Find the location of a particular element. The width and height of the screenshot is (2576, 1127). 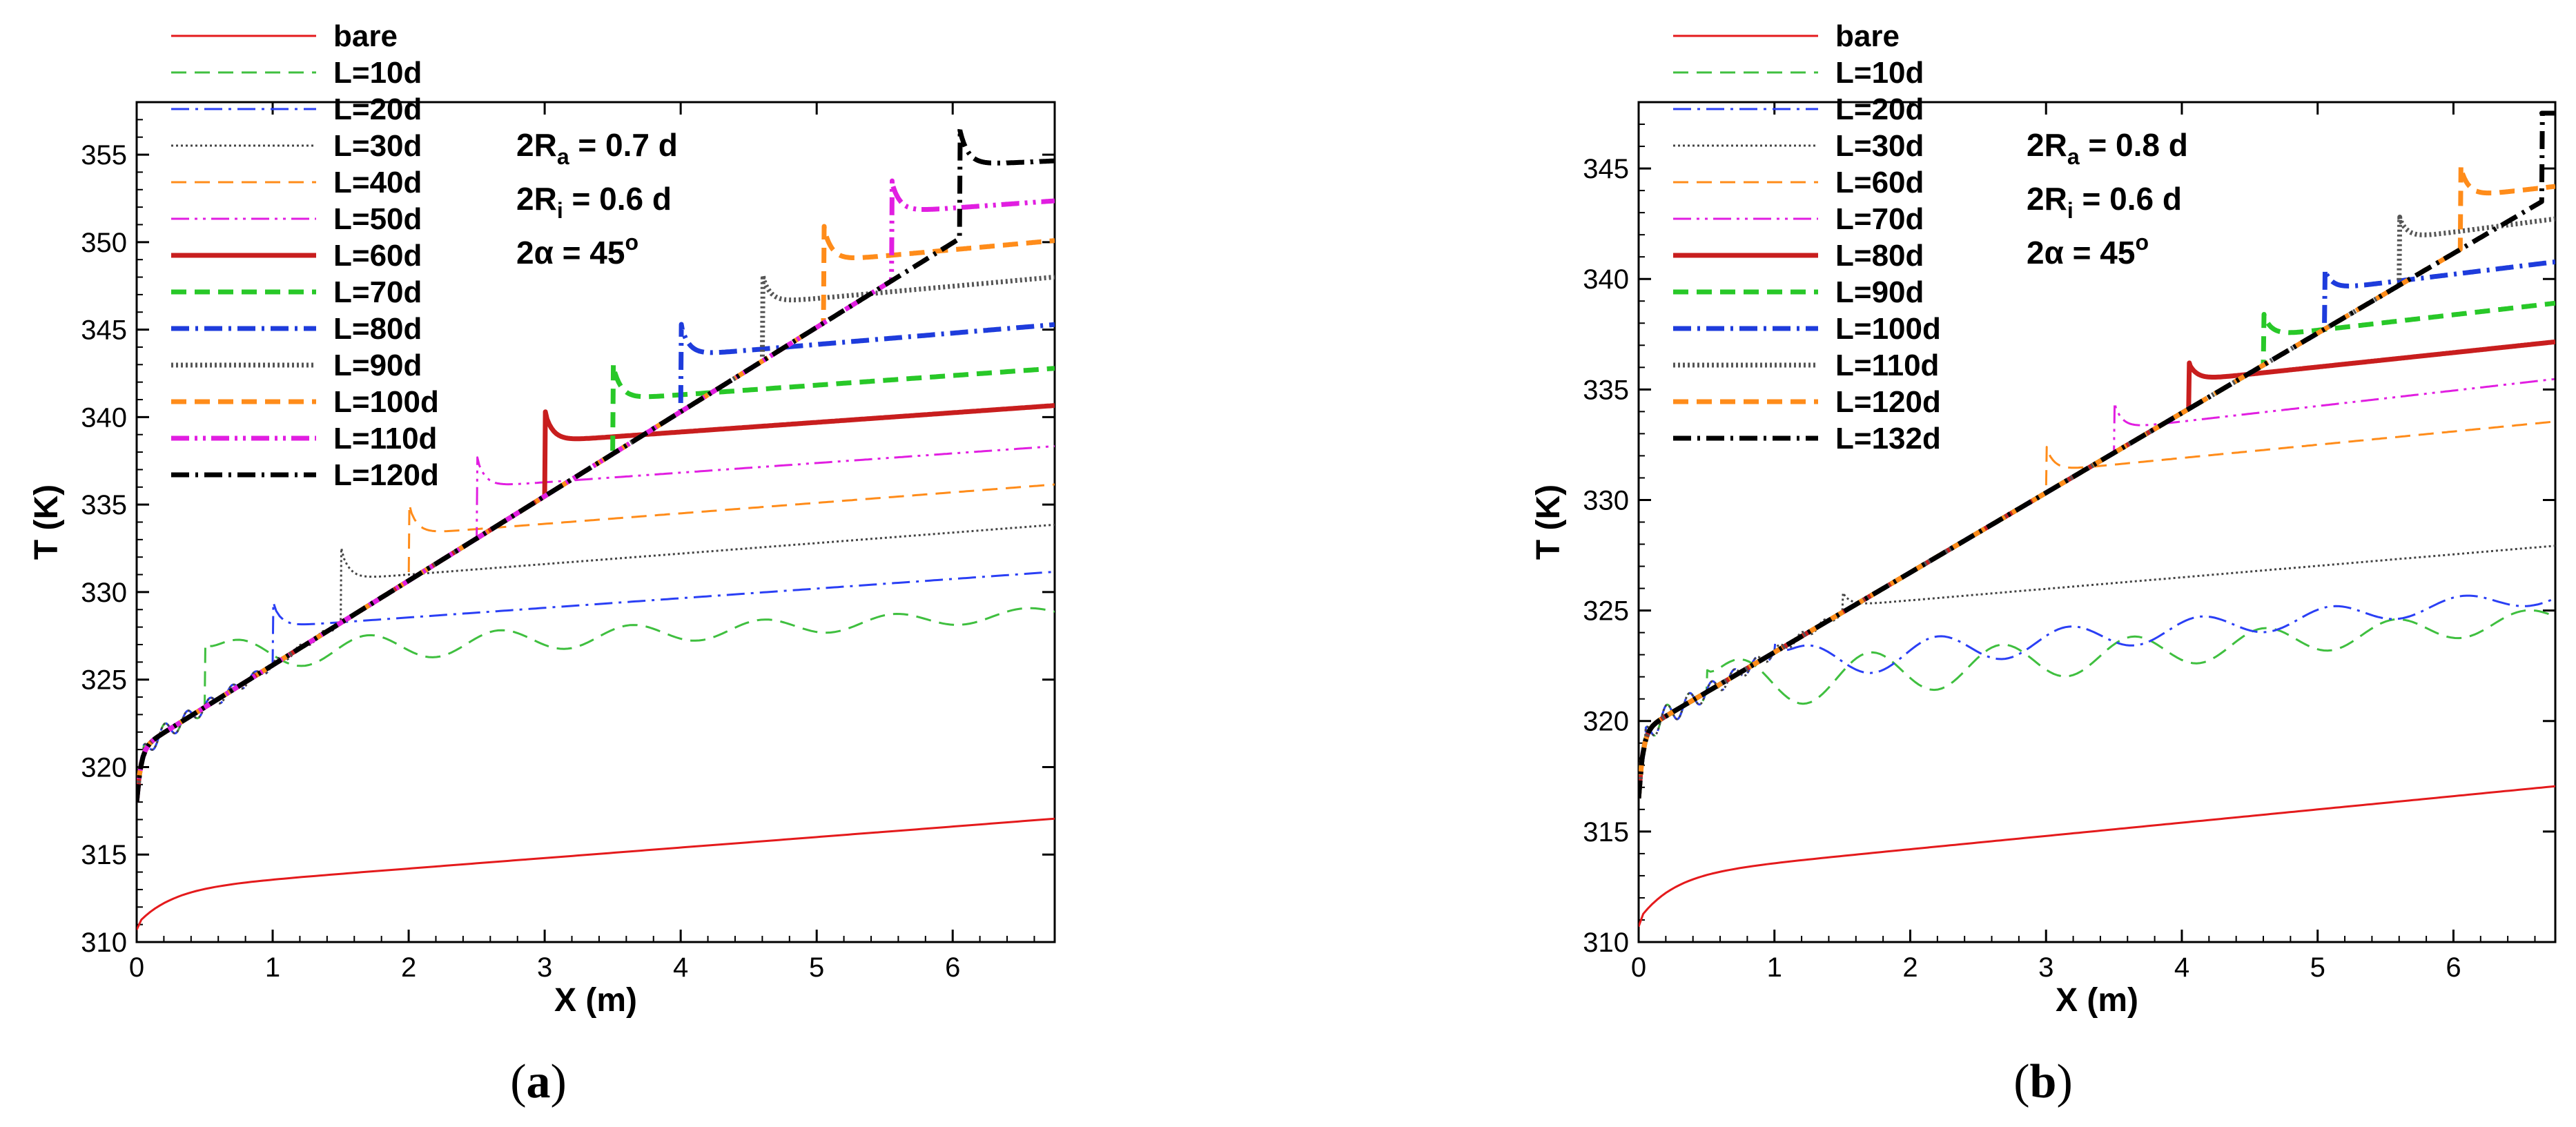

annotation-text: = 0.7 d is located at coordinates (623, 145).